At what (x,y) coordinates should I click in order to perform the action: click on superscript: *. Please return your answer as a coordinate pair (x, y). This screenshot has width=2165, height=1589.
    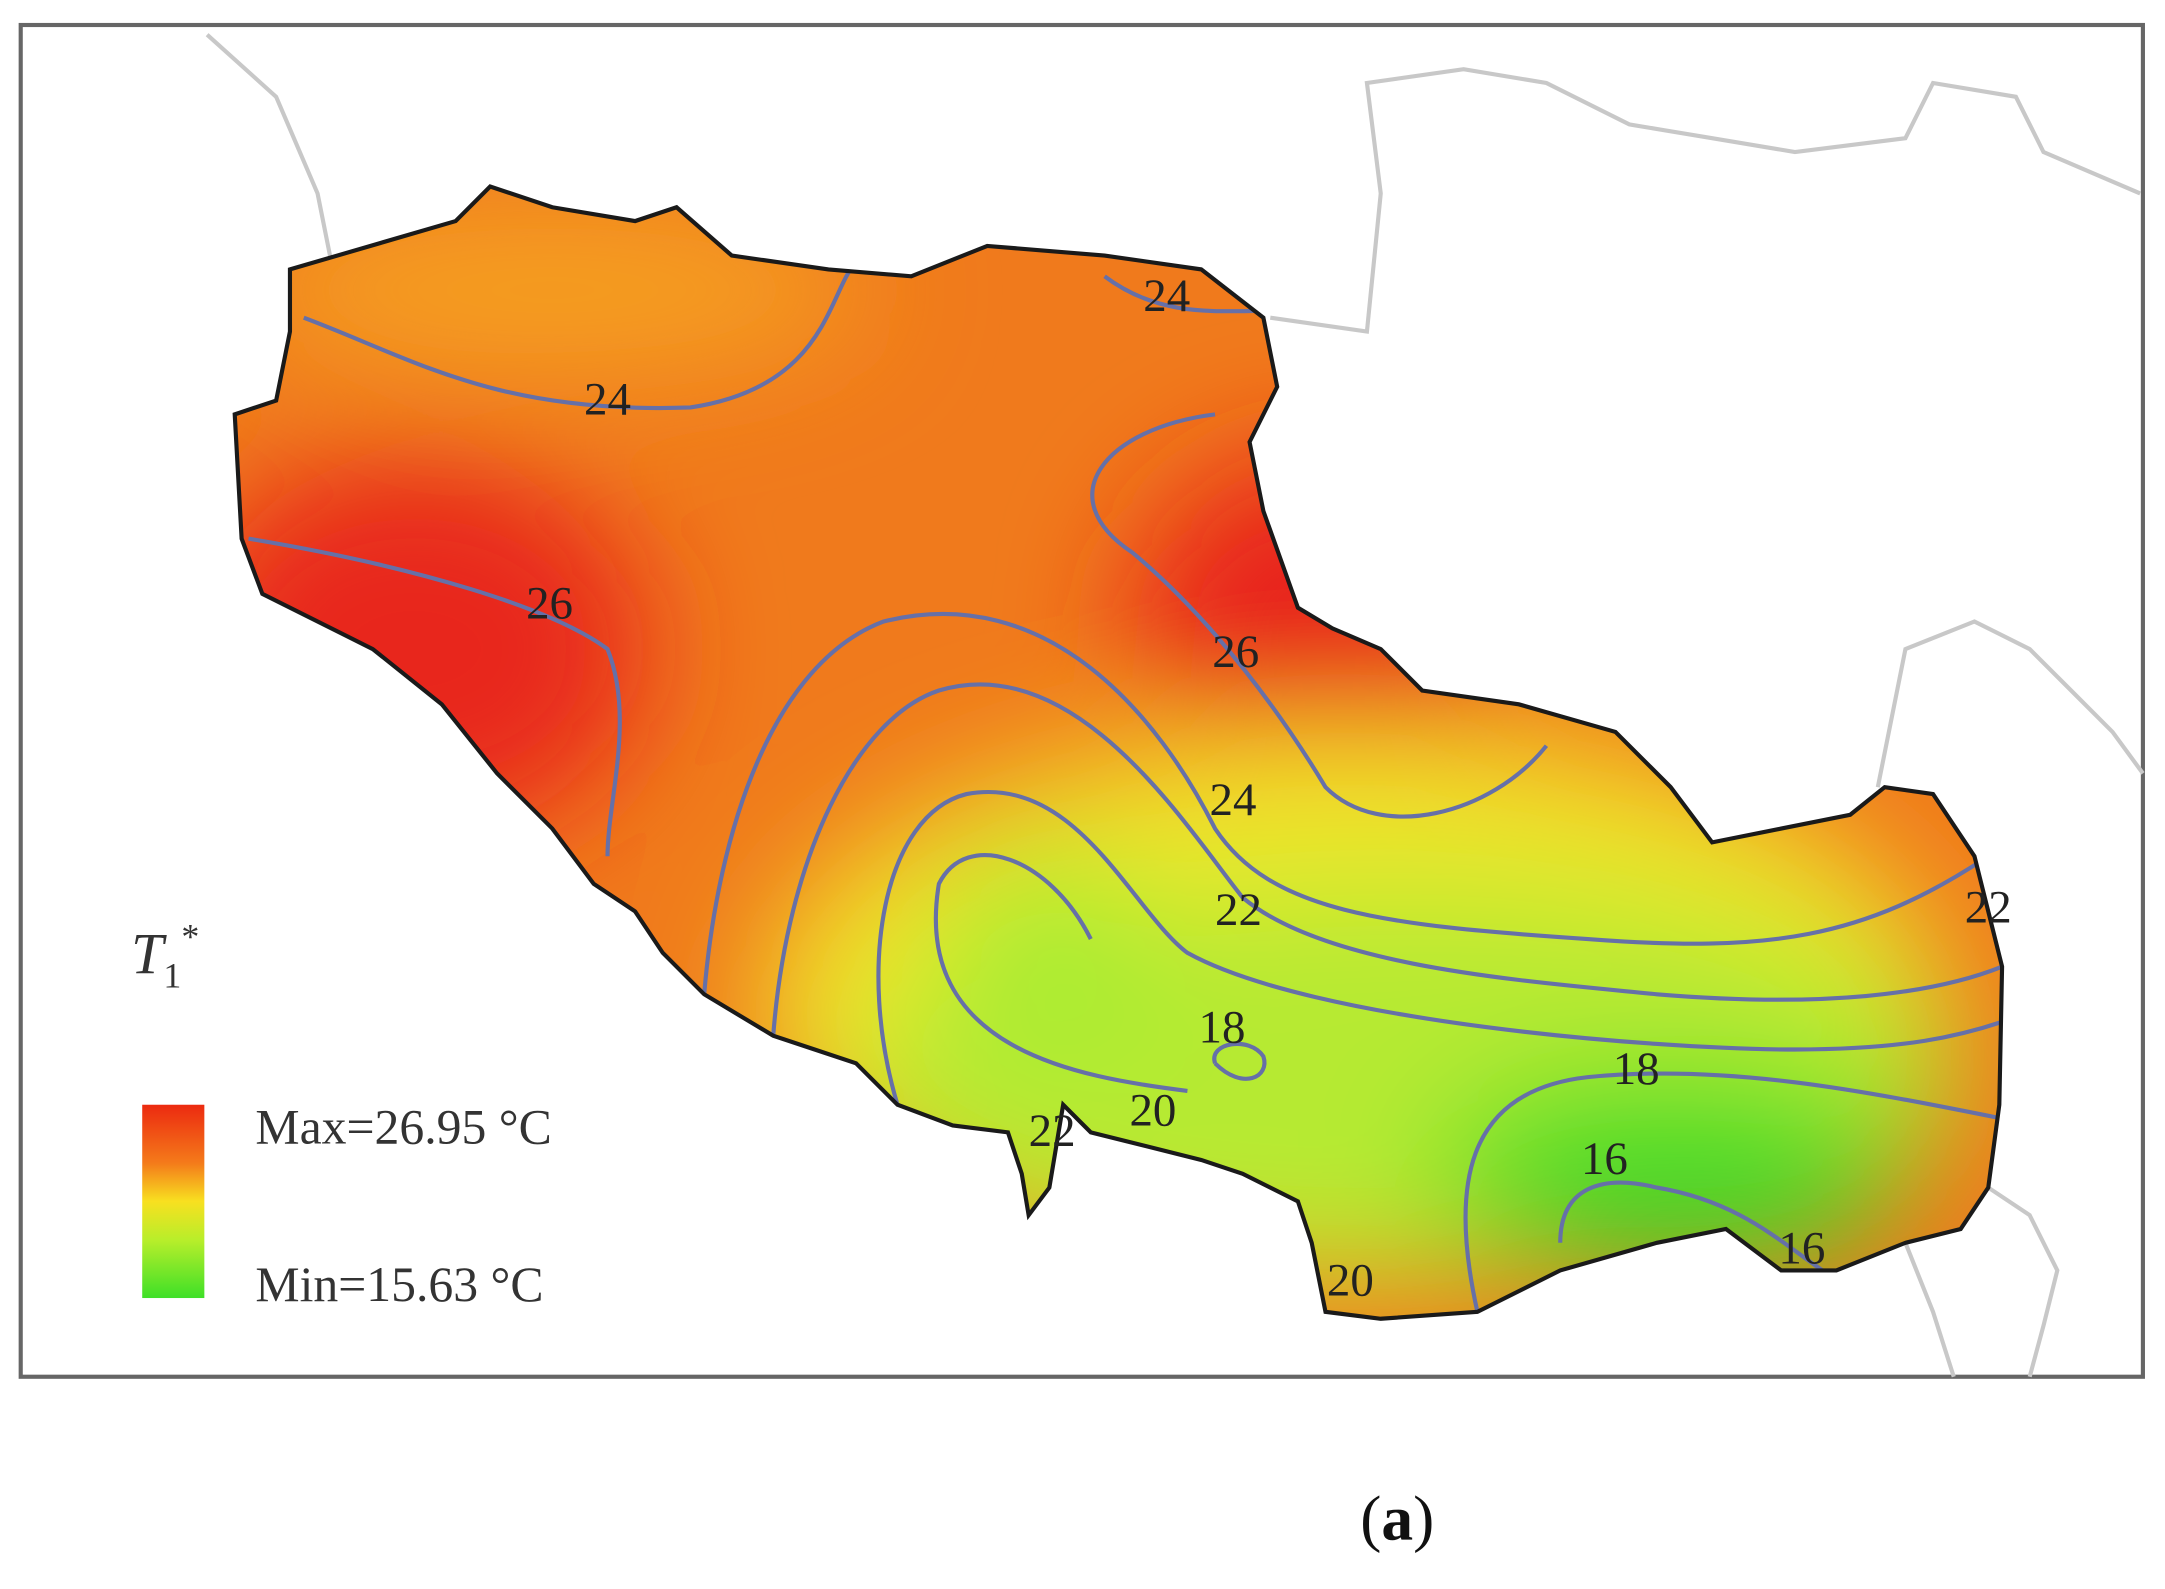
    Looking at the image, I should click on (190, 937).